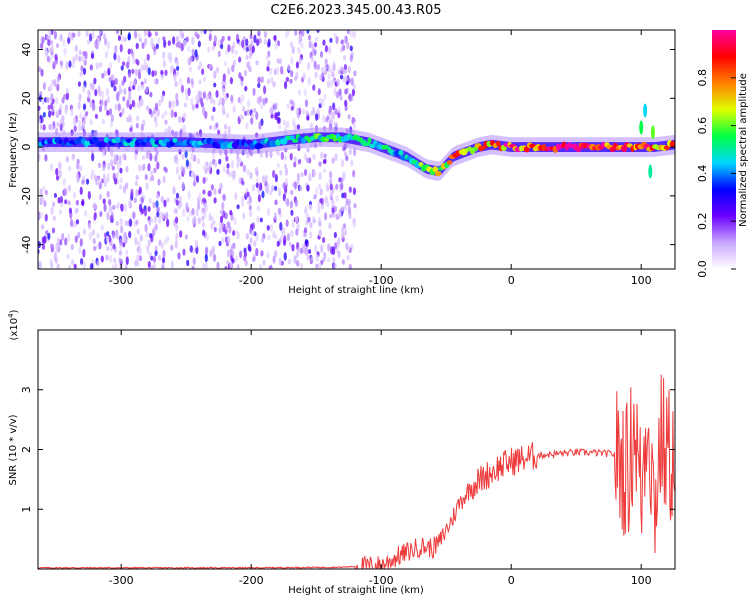  What do you see at coordinates (356, 142) in the screenshot?
I see `spectrogram-ridge-layer` at bounding box center [356, 142].